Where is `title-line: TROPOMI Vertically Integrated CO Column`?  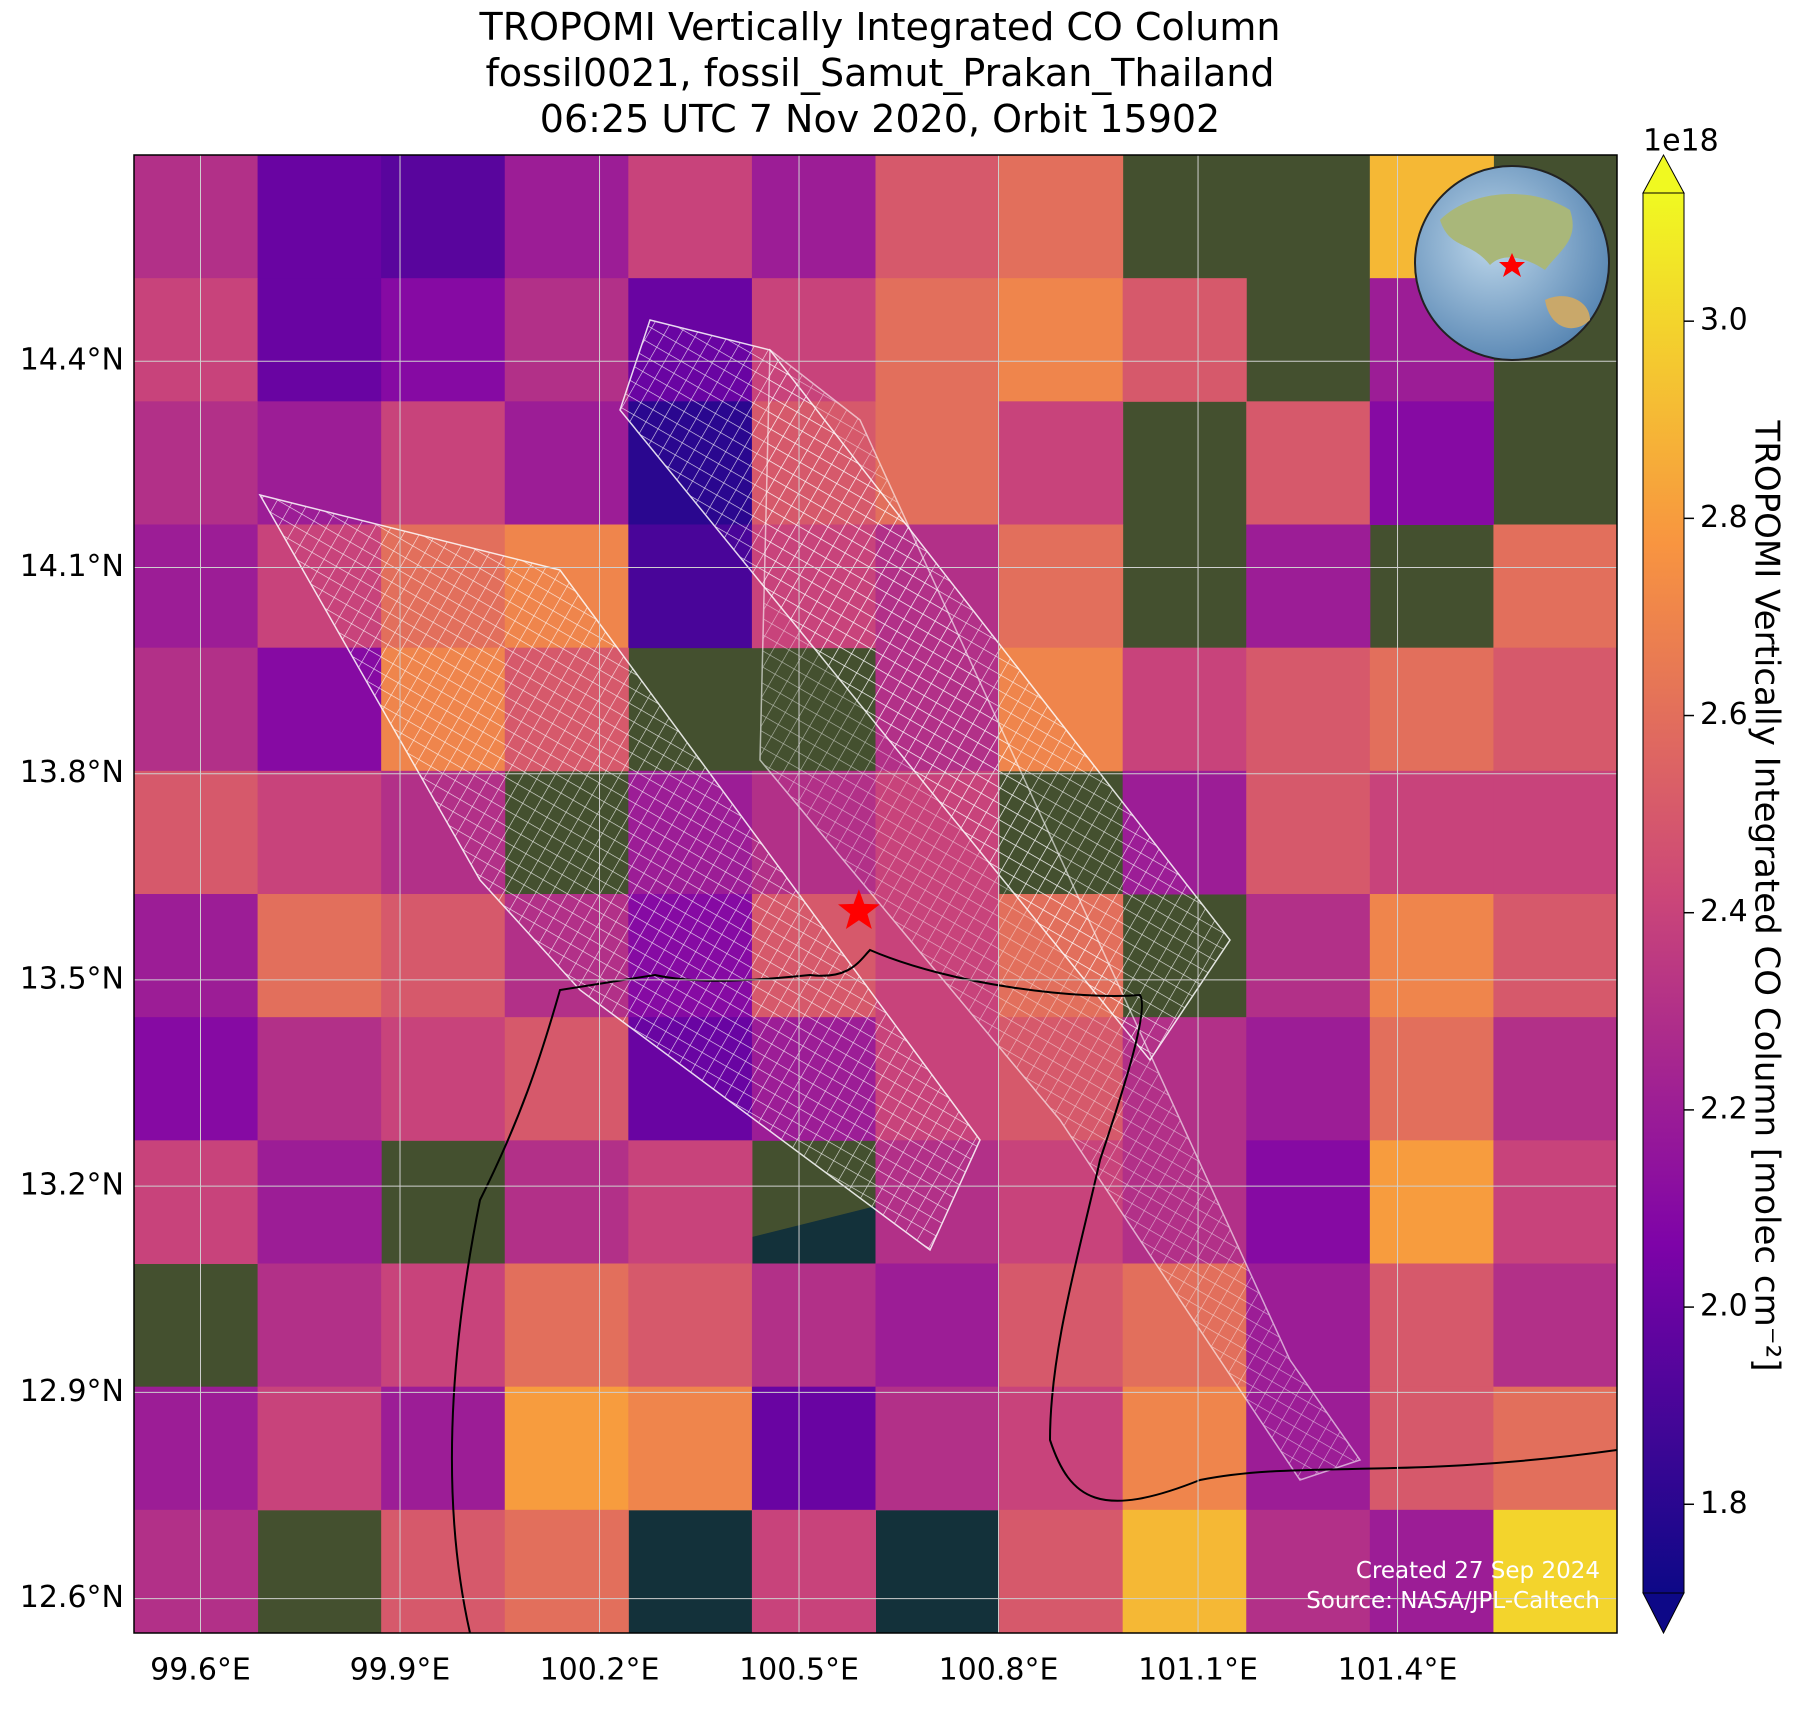 title-line: TROPOMI Vertically Integrated CO Column is located at coordinates (880, 27).